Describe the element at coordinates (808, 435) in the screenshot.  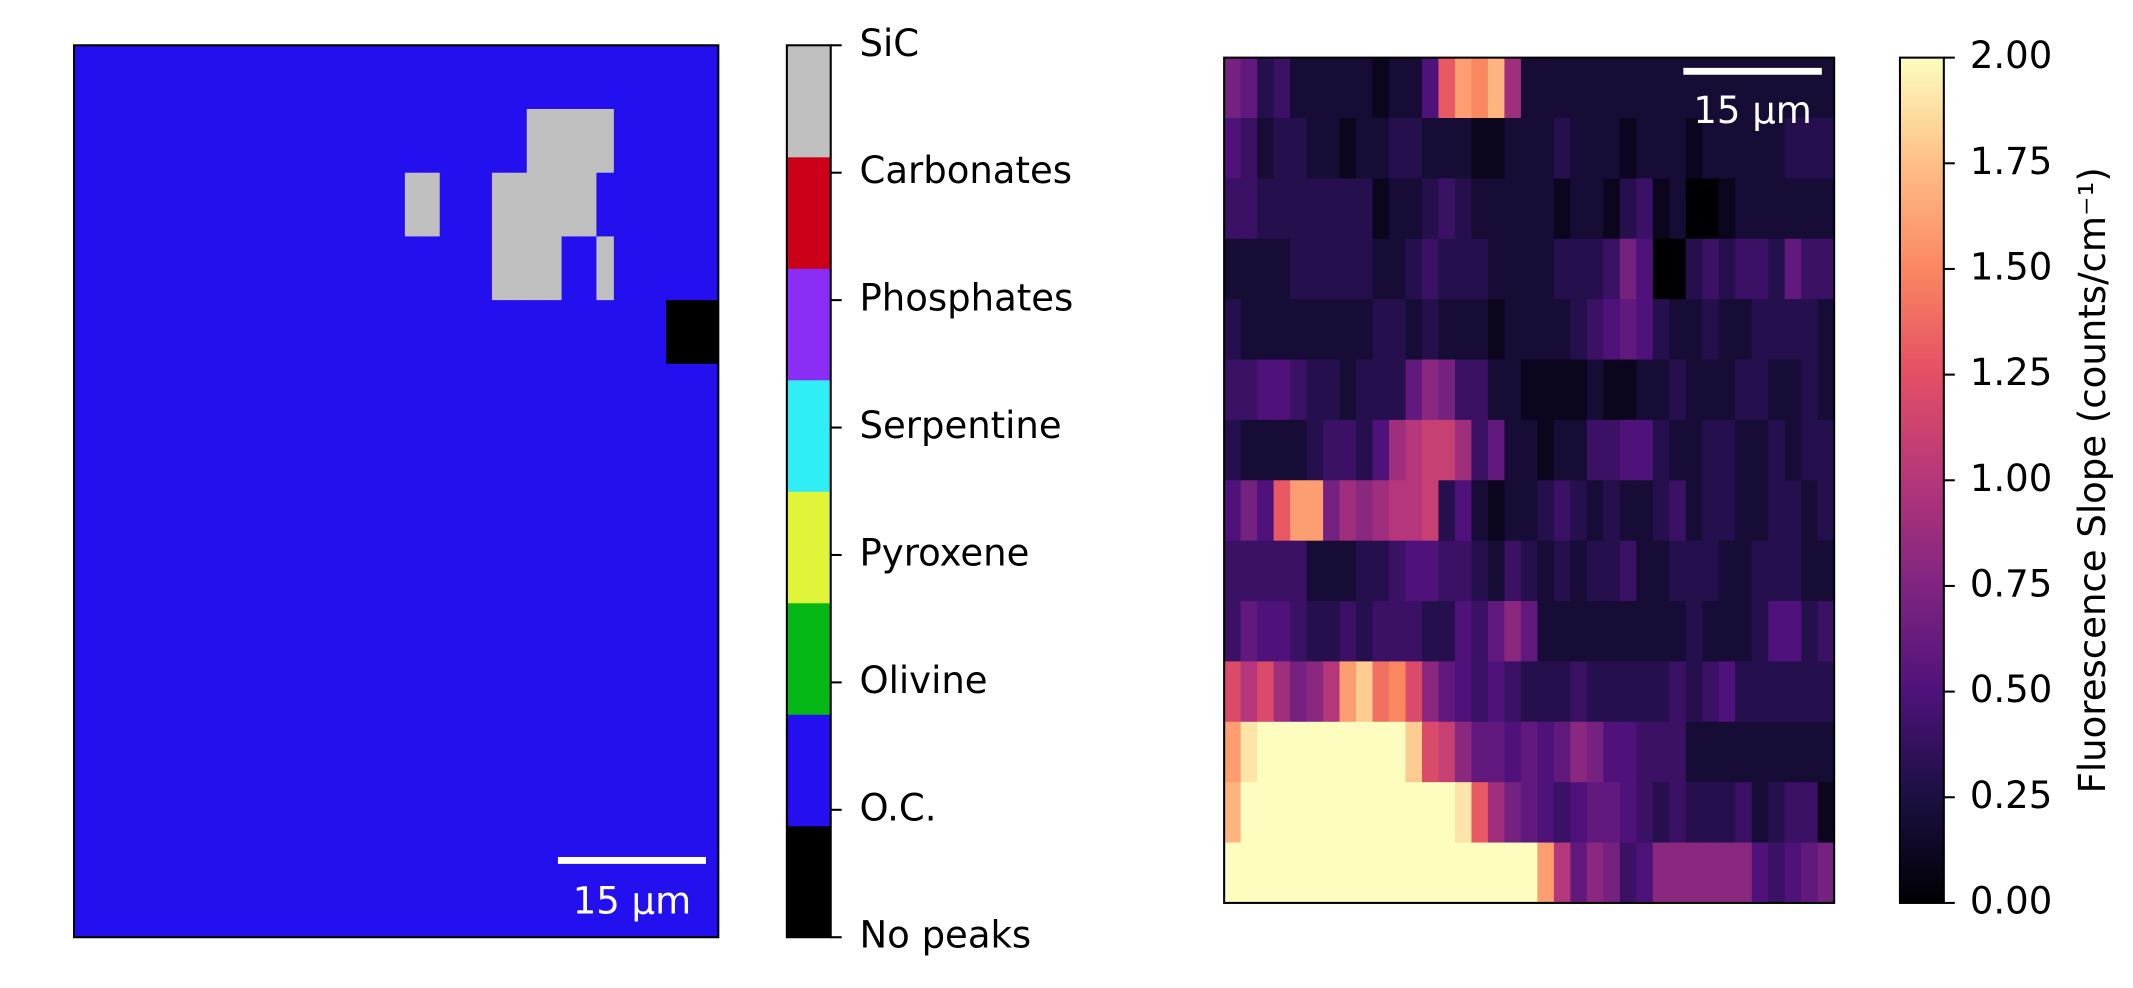
I see `colorbar-band` at that location.